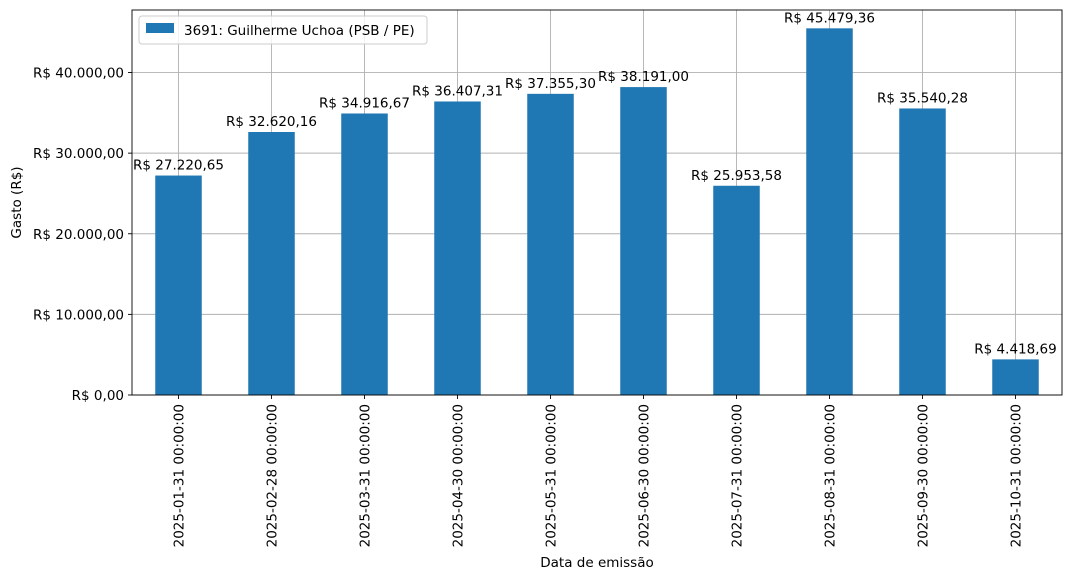 The width and height of the screenshot is (1072, 580). Describe the element at coordinates (736, 176) in the screenshot. I see `data-label: R$ 25.953,58` at that location.